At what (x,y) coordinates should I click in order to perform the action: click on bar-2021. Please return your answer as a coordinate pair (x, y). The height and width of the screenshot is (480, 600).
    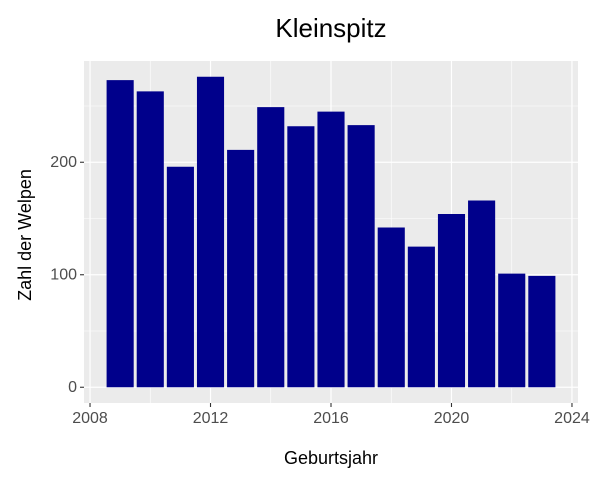
    Looking at the image, I should click on (482, 294).